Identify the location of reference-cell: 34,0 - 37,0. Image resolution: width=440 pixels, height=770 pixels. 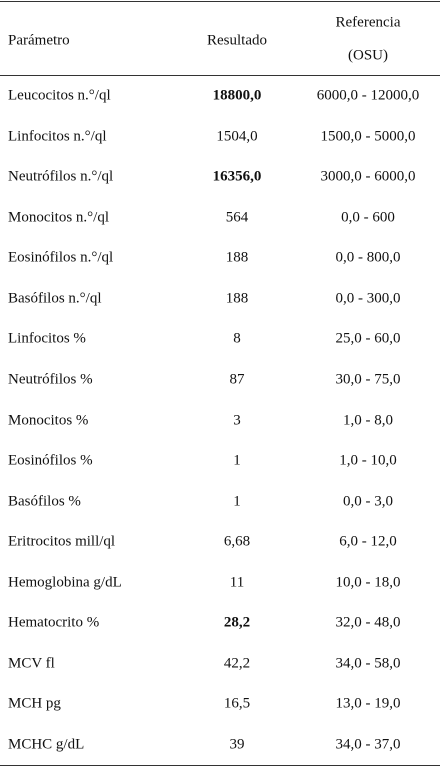
(368, 744).